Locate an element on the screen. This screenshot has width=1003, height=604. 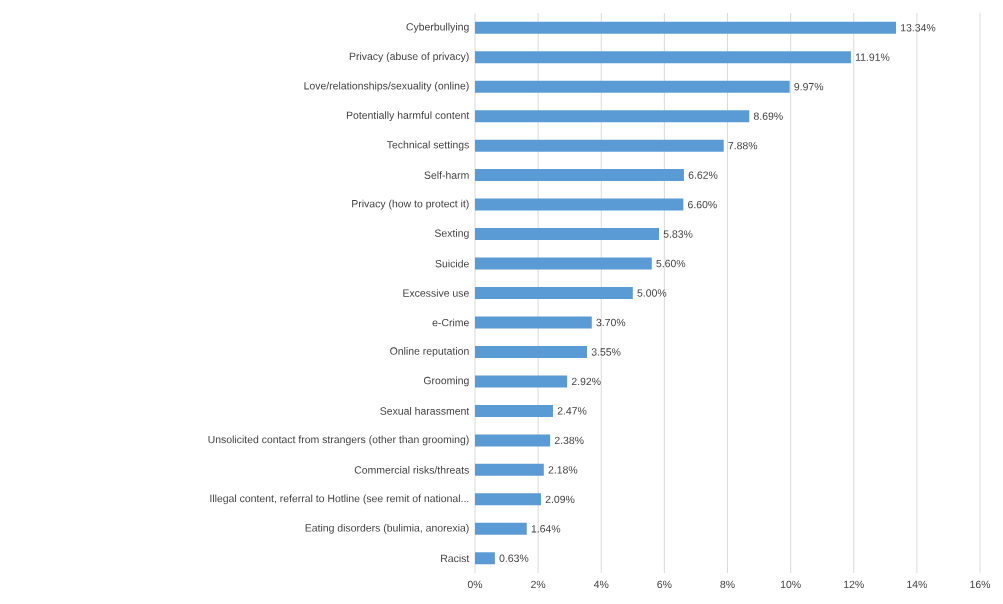
data-label: 9.97% is located at coordinates (809, 86).